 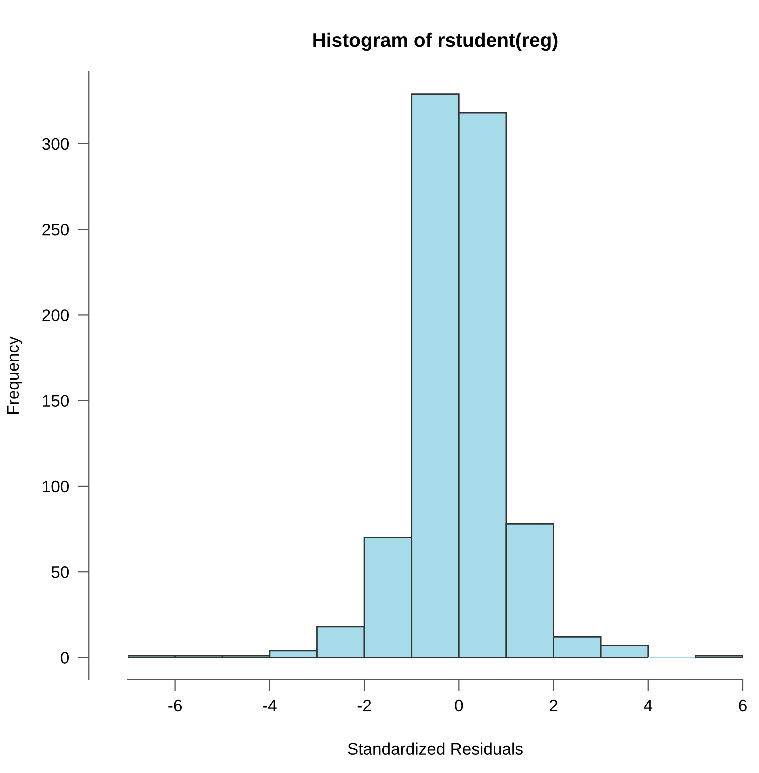 I want to click on y-tick-label: 150, so click(x=56, y=401).